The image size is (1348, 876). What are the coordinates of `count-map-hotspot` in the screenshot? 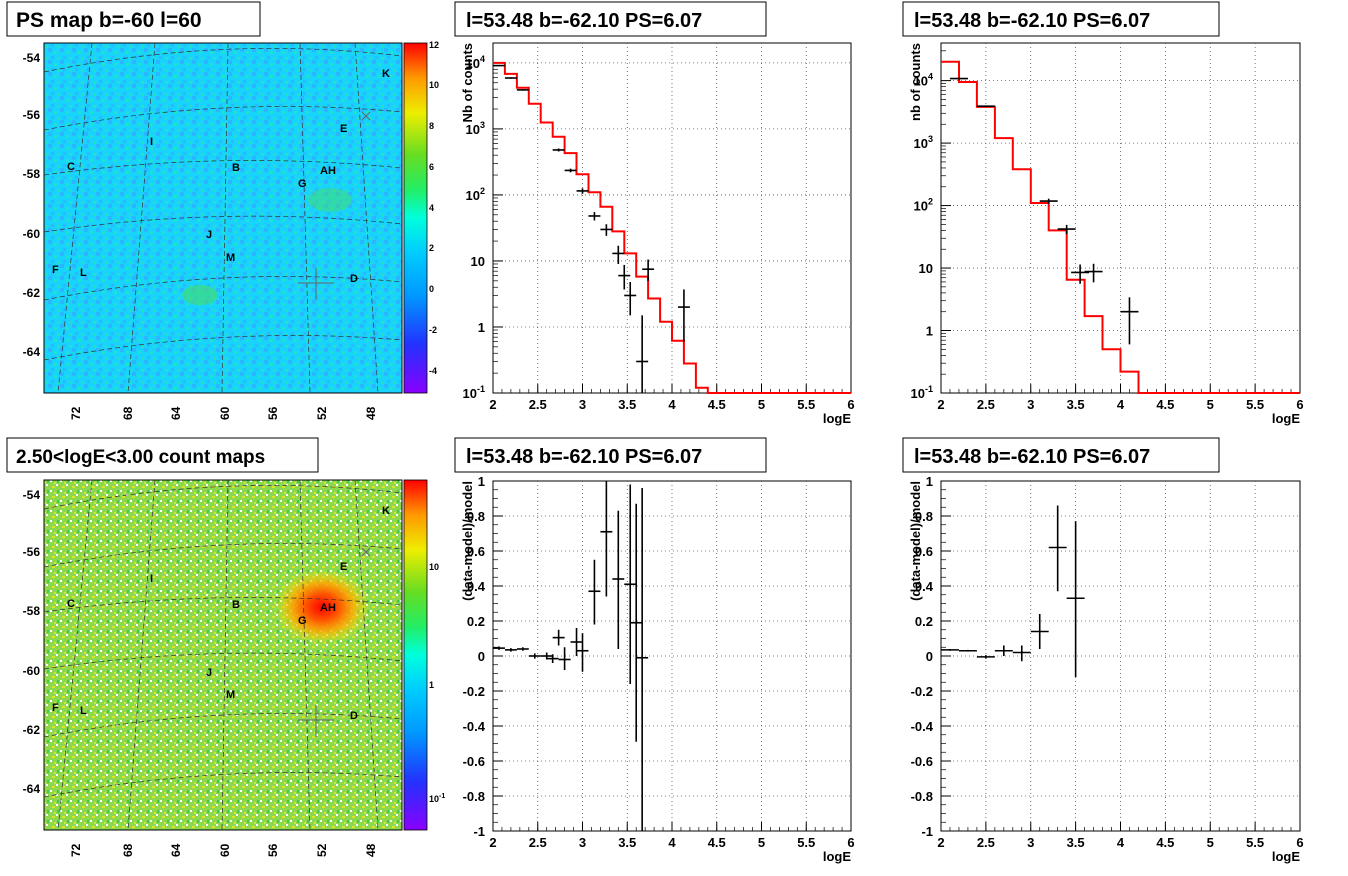 It's located at (322, 607).